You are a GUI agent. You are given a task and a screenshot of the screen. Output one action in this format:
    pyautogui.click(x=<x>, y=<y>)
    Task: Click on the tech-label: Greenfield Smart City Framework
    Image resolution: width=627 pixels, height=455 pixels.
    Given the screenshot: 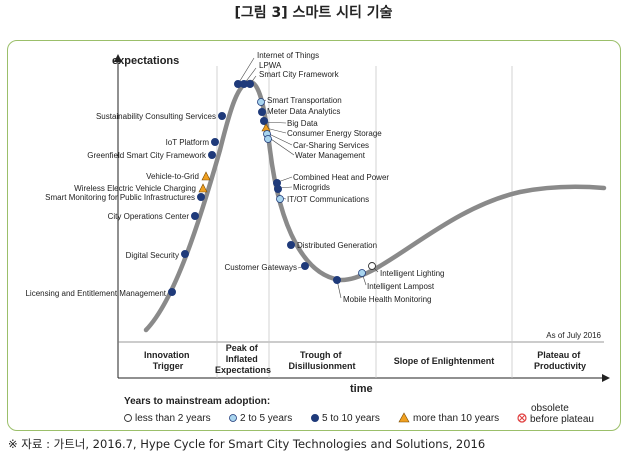 What is the action you would take?
    pyautogui.click(x=147, y=155)
    